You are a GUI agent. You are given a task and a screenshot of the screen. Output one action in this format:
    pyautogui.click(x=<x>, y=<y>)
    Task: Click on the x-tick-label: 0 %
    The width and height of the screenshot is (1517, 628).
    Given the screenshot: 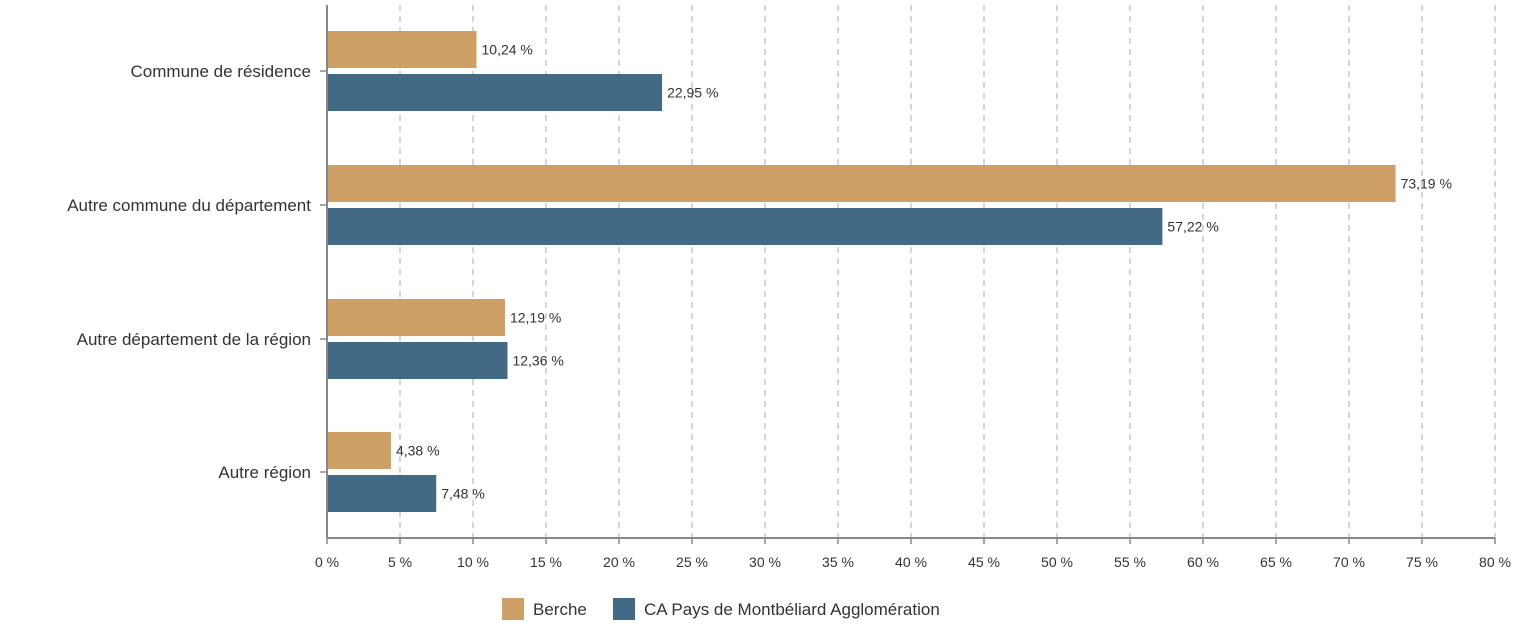 What is the action you would take?
    pyautogui.click(x=327, y=562)
    